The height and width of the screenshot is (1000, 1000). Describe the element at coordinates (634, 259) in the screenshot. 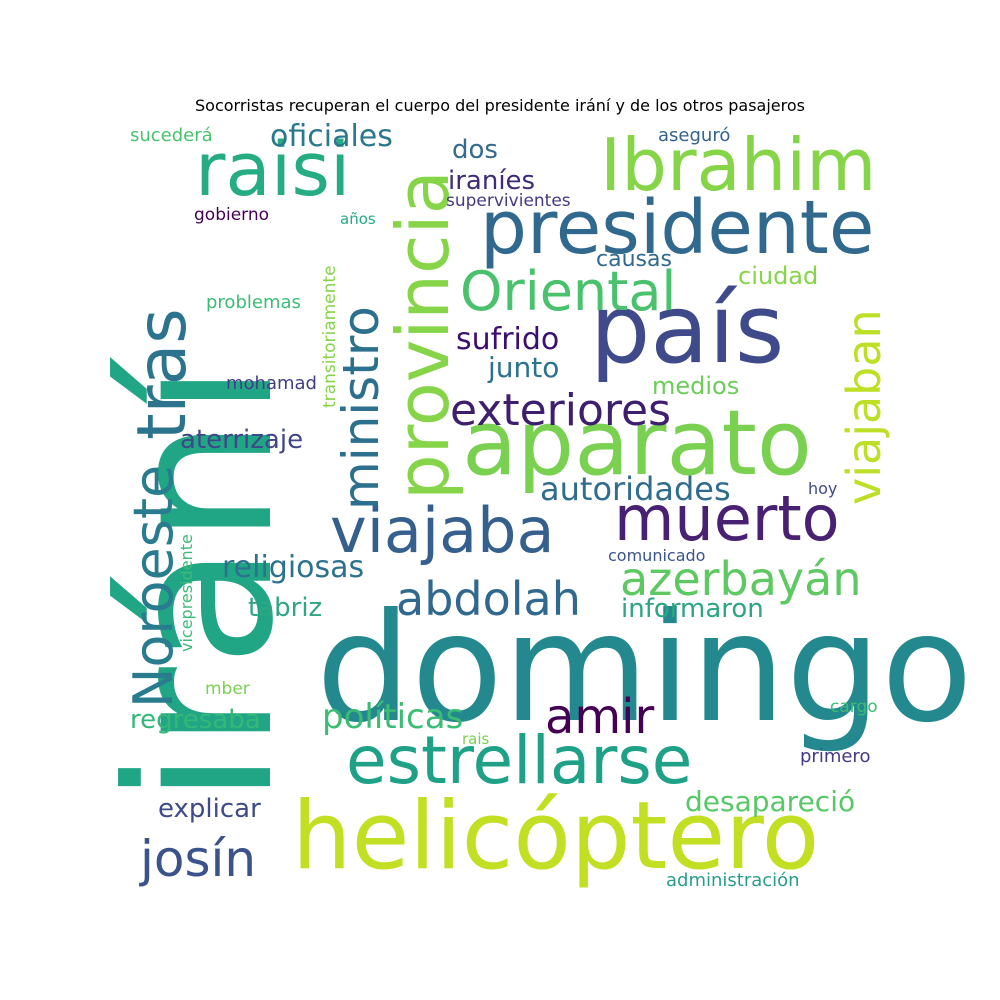

I see `word-causas: causas` at that location.